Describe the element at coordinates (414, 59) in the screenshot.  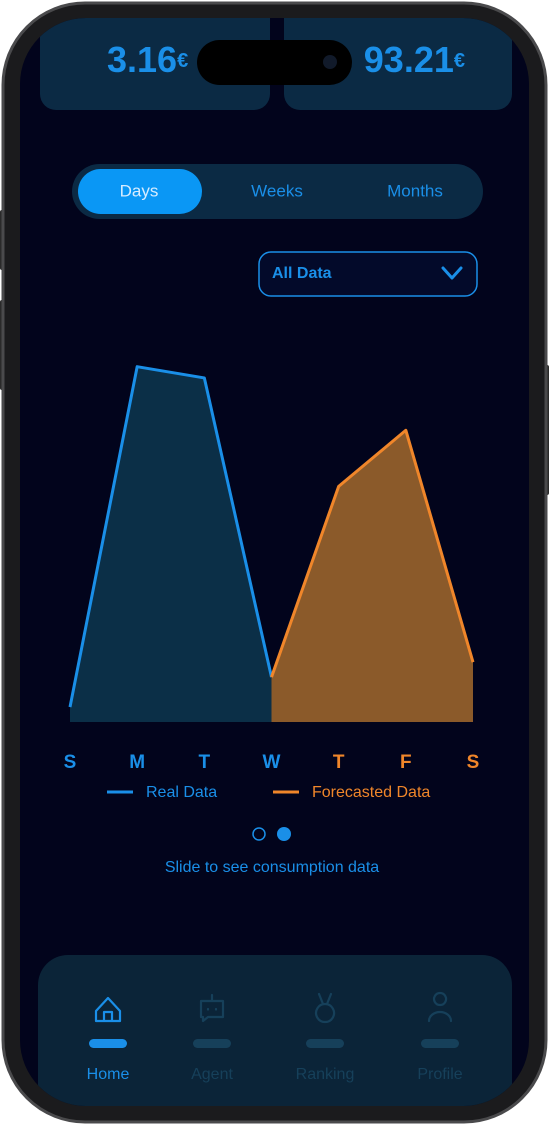
I see `card-amount: 93.21€` at that location.